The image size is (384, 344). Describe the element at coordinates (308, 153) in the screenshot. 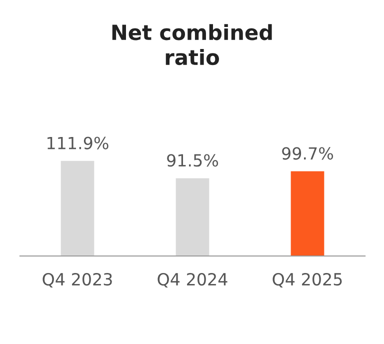

I see `data-label: 99.7%` at that location.